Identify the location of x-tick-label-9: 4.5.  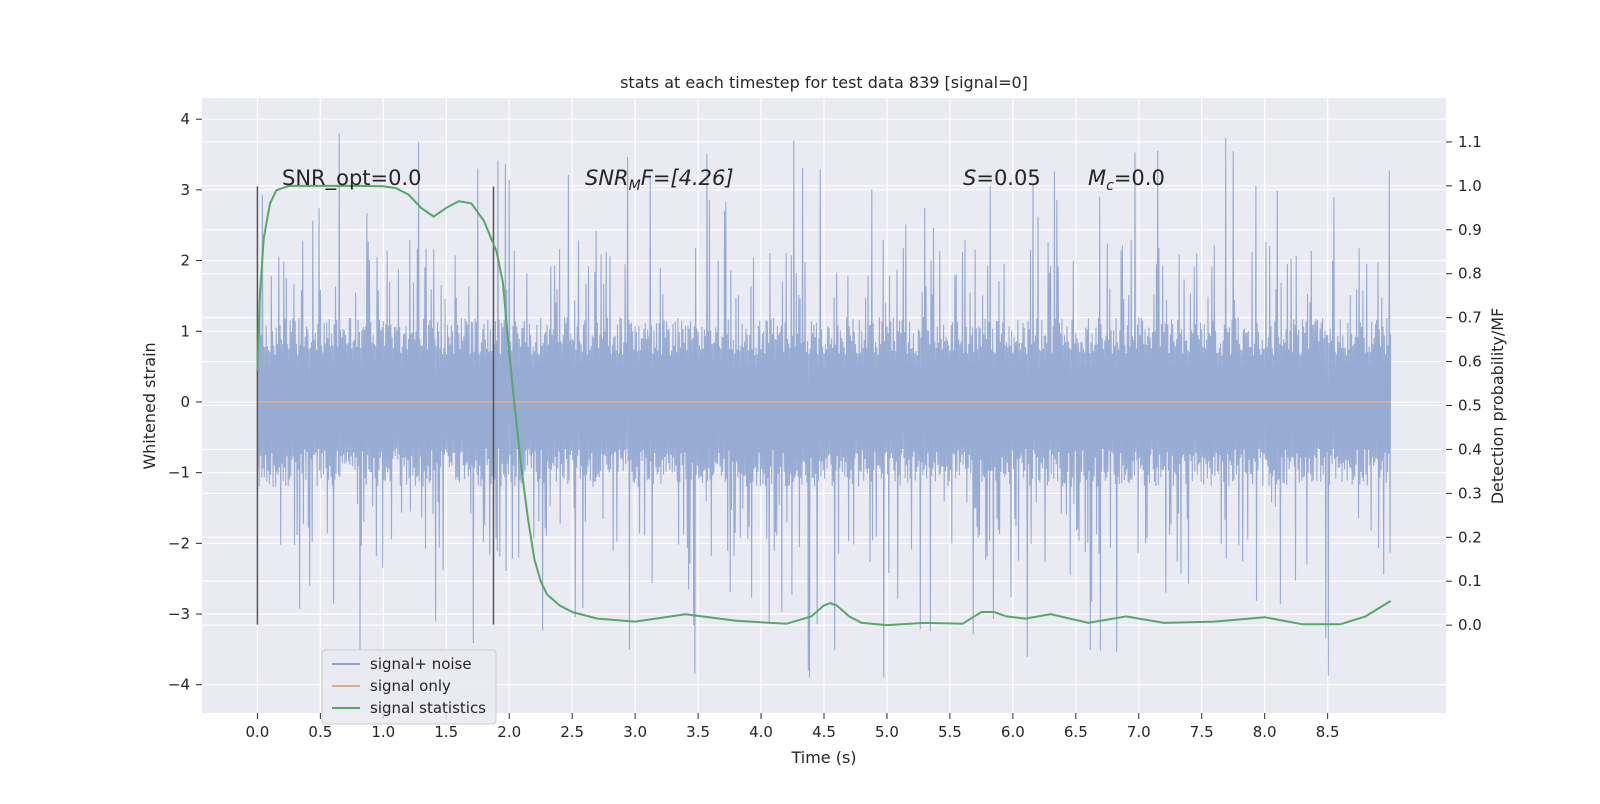
(824, 732).